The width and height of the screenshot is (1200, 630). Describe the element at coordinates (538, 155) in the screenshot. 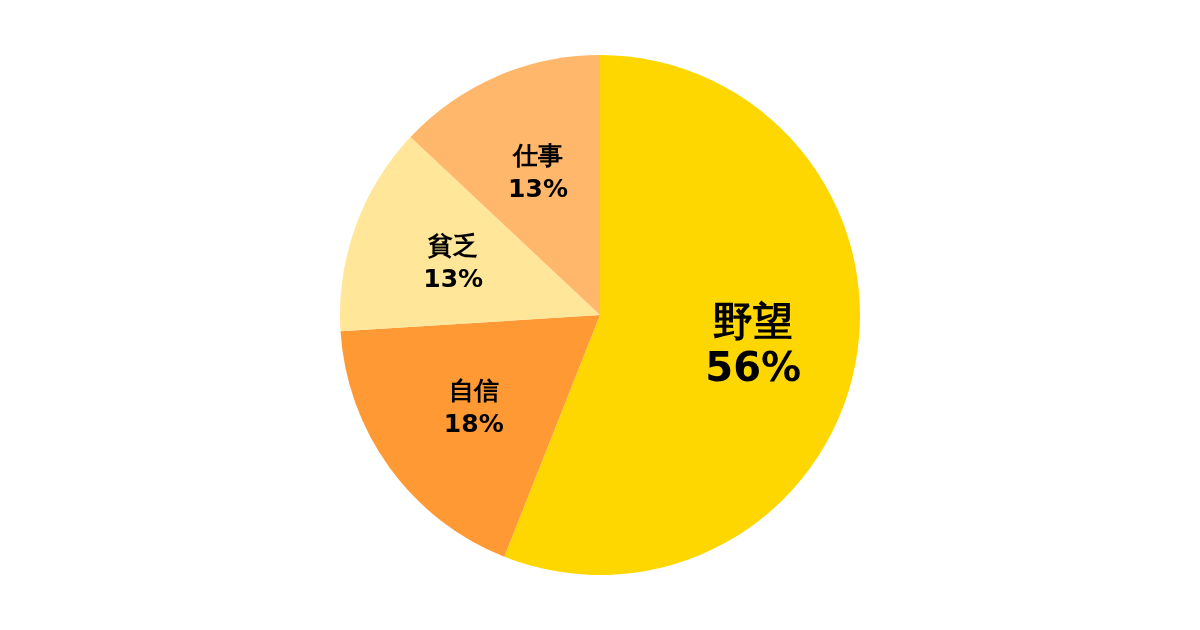

I see `slice-label: 仕事` at that location.